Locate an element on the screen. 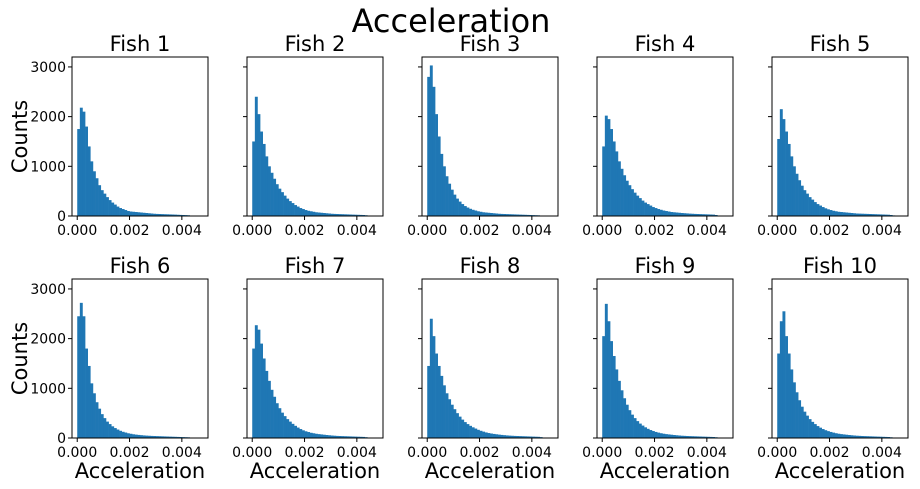  y-axis-label: Counts is located at coordinates (20, 358).